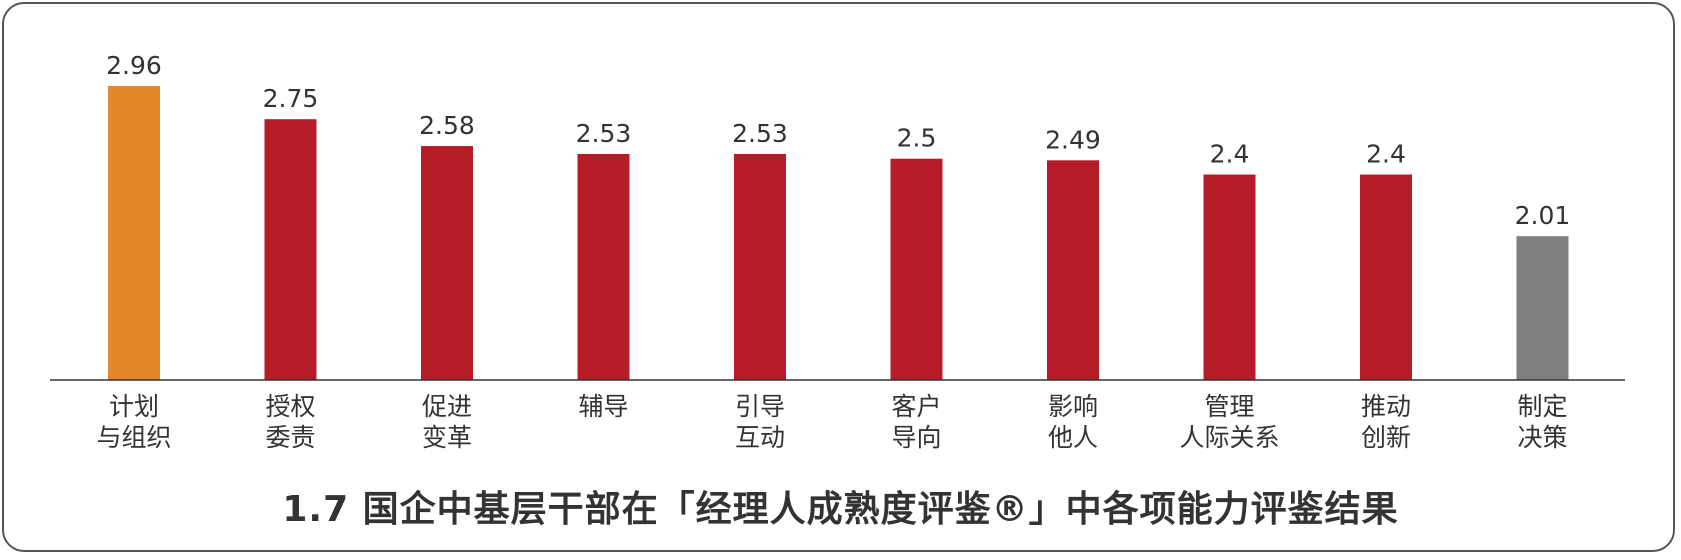 The image size is (1681, 560). Describe the element at coordinates (1229, 437) in the screenshot. I see `category-label: 人际关系` at that location.